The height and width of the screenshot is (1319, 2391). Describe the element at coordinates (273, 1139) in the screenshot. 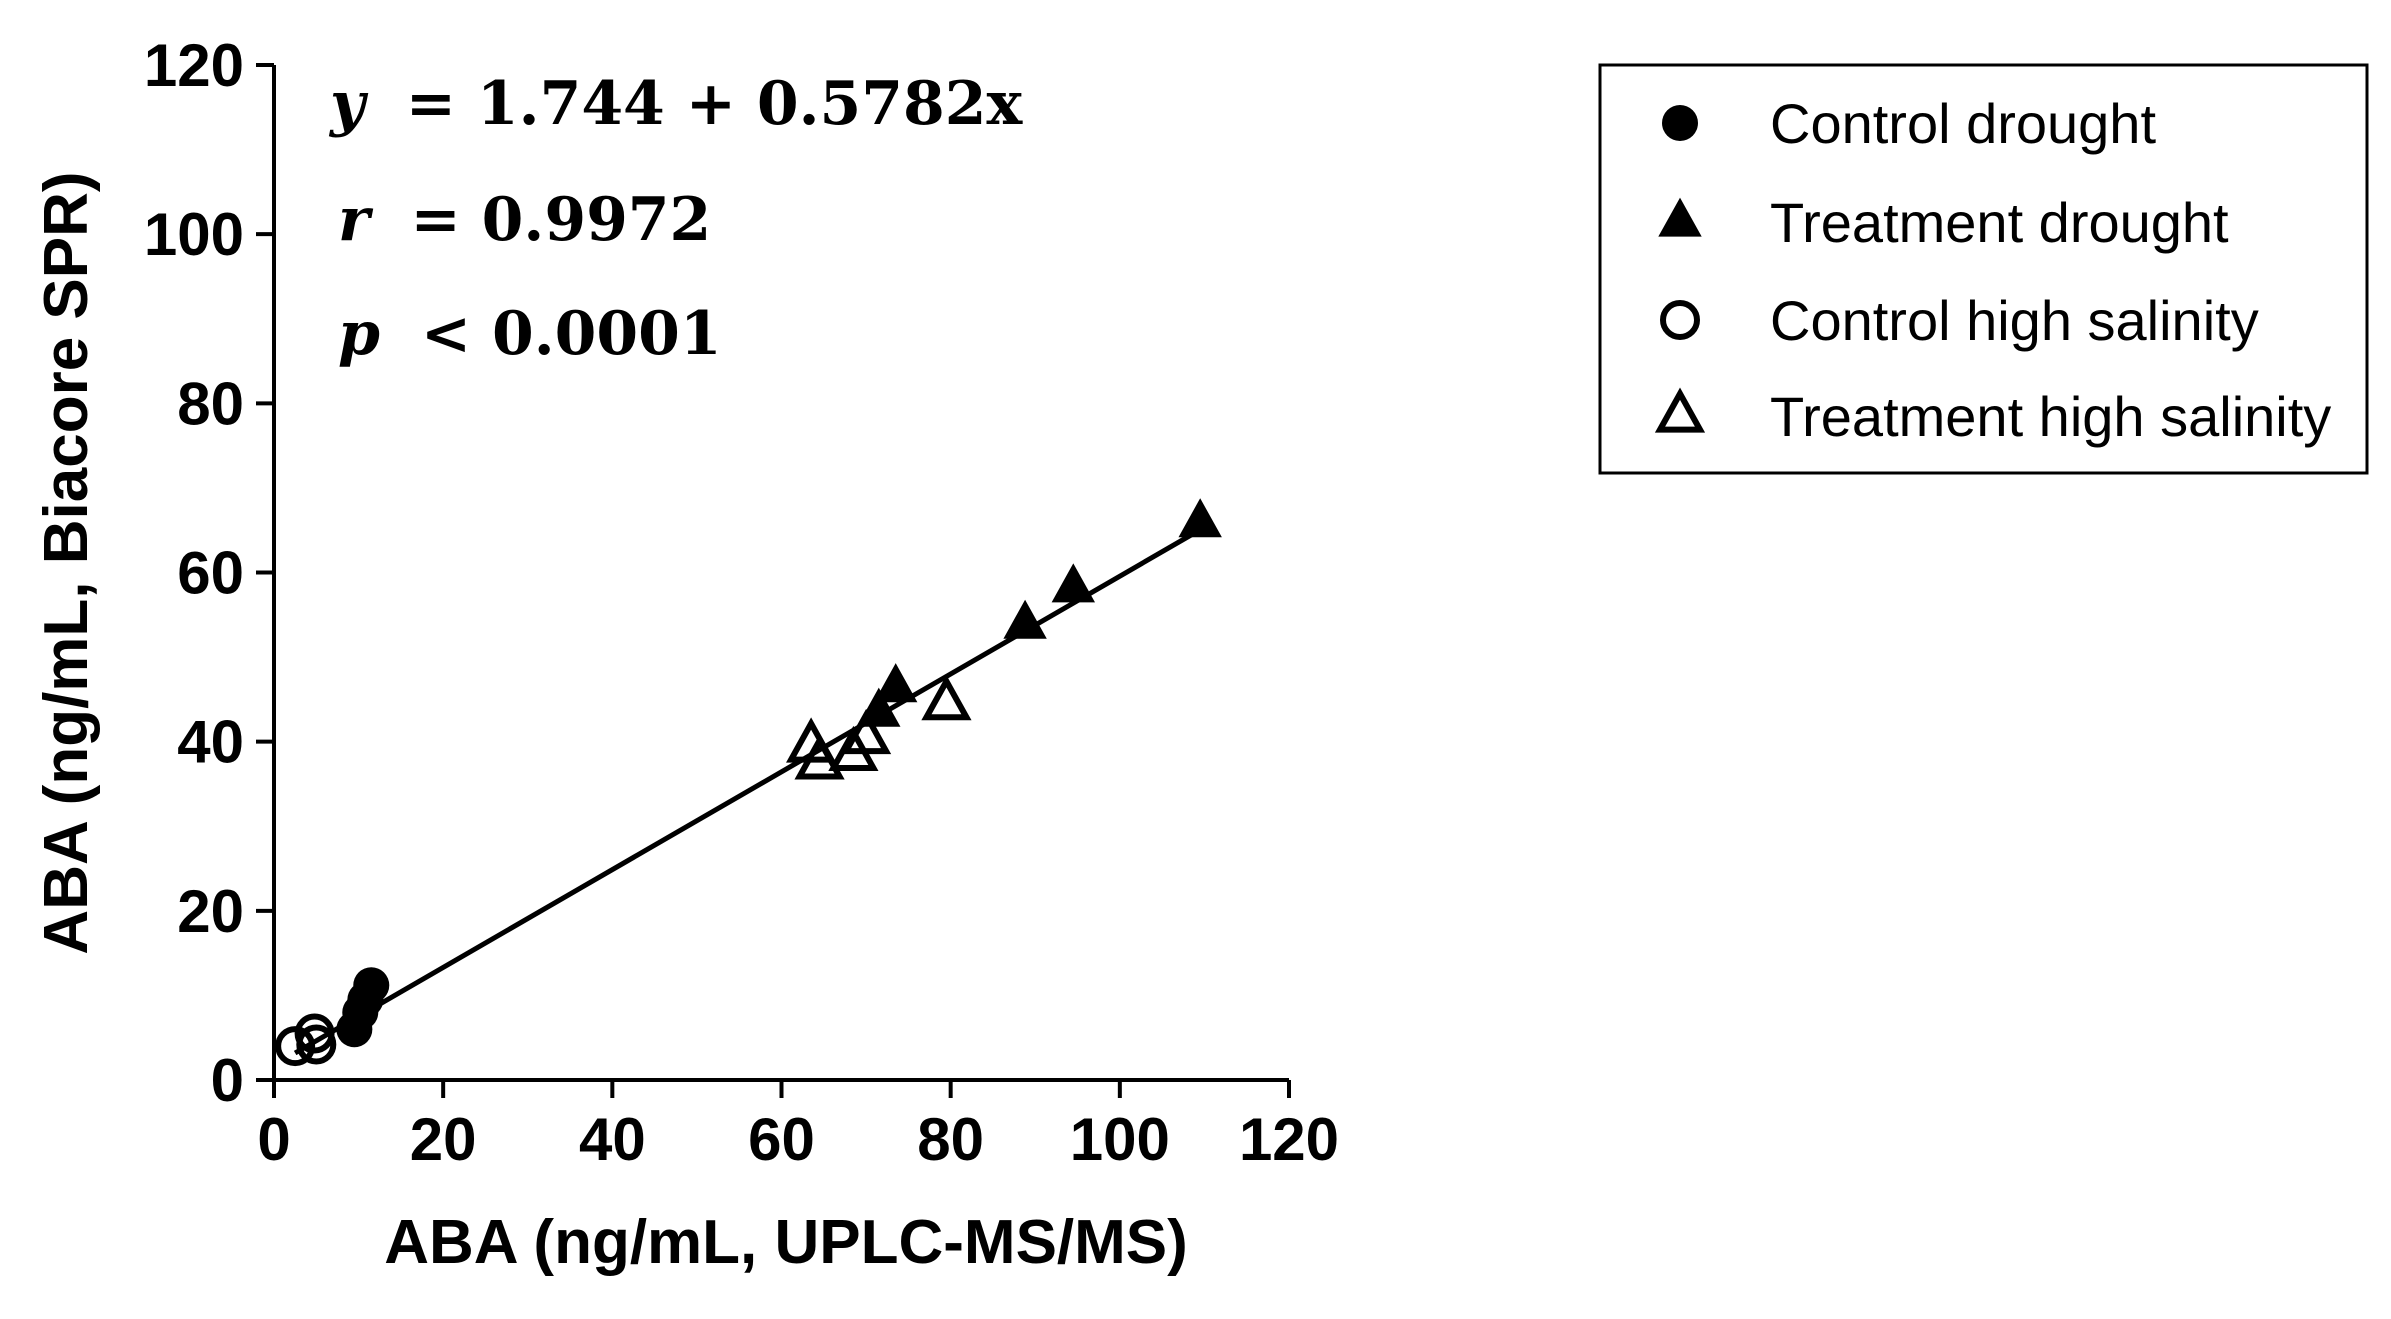

I see `x-tick-label: 0` at that location.